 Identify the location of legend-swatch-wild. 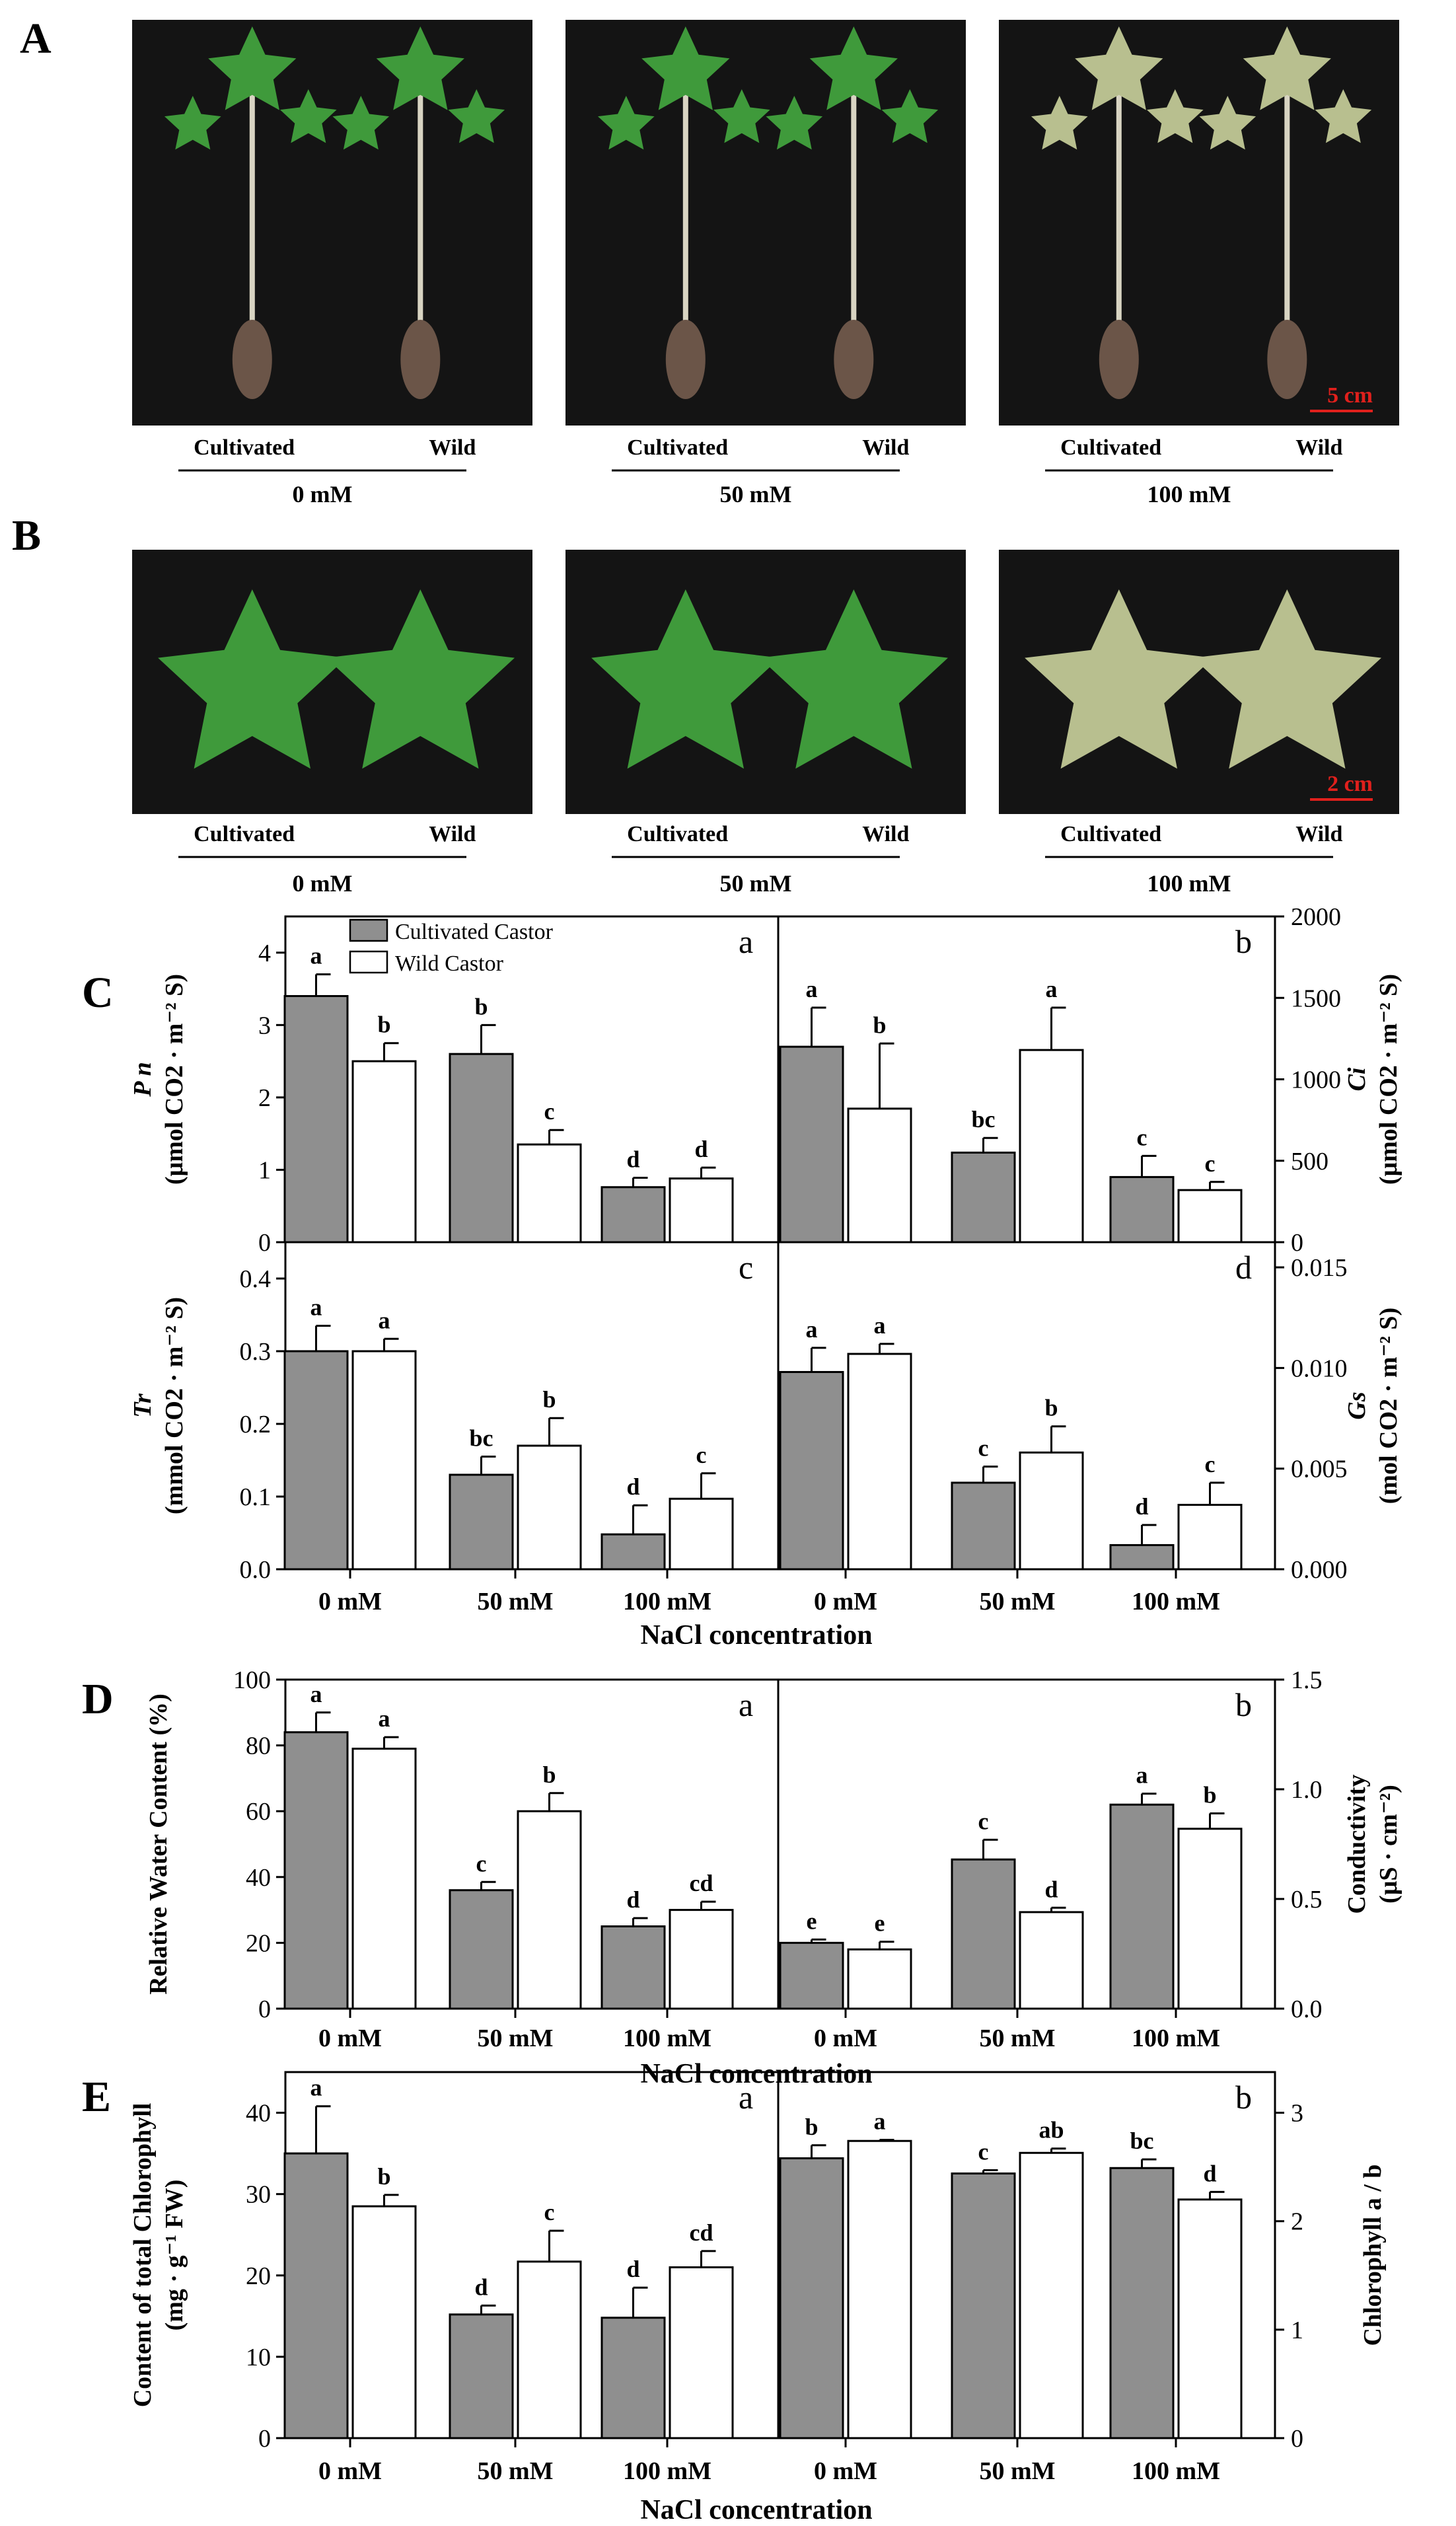
(368, 962).